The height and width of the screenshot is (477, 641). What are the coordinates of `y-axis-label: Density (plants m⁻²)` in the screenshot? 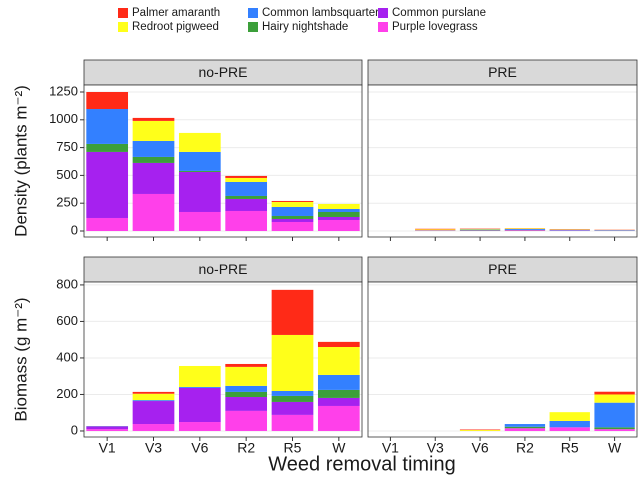 It's located at (20, 161).